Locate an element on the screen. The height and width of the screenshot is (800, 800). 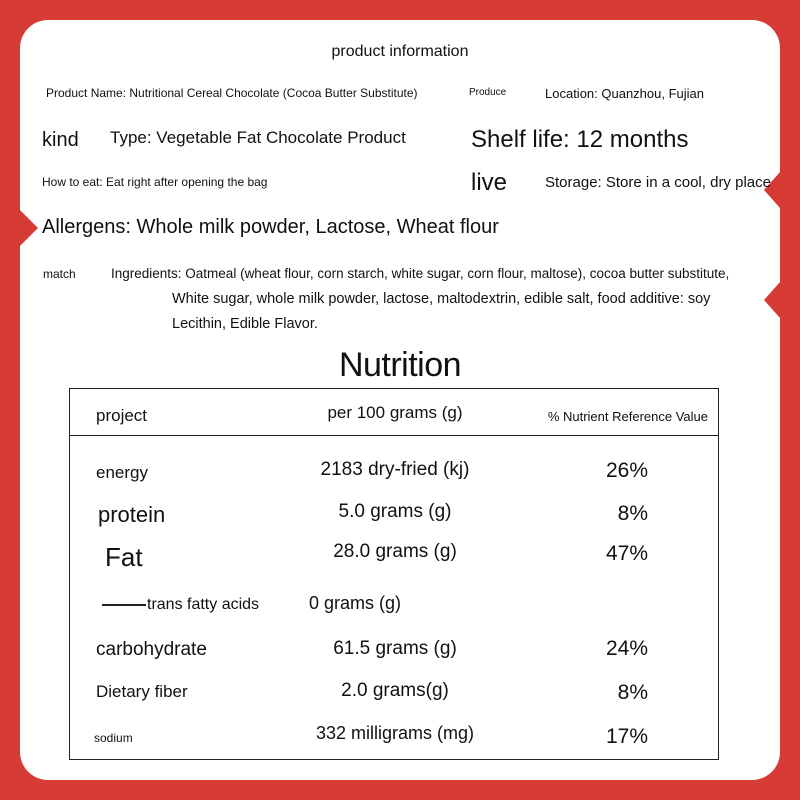
shelf-life-text: Shelf life: 12 months is located at coordinates (580, 139).